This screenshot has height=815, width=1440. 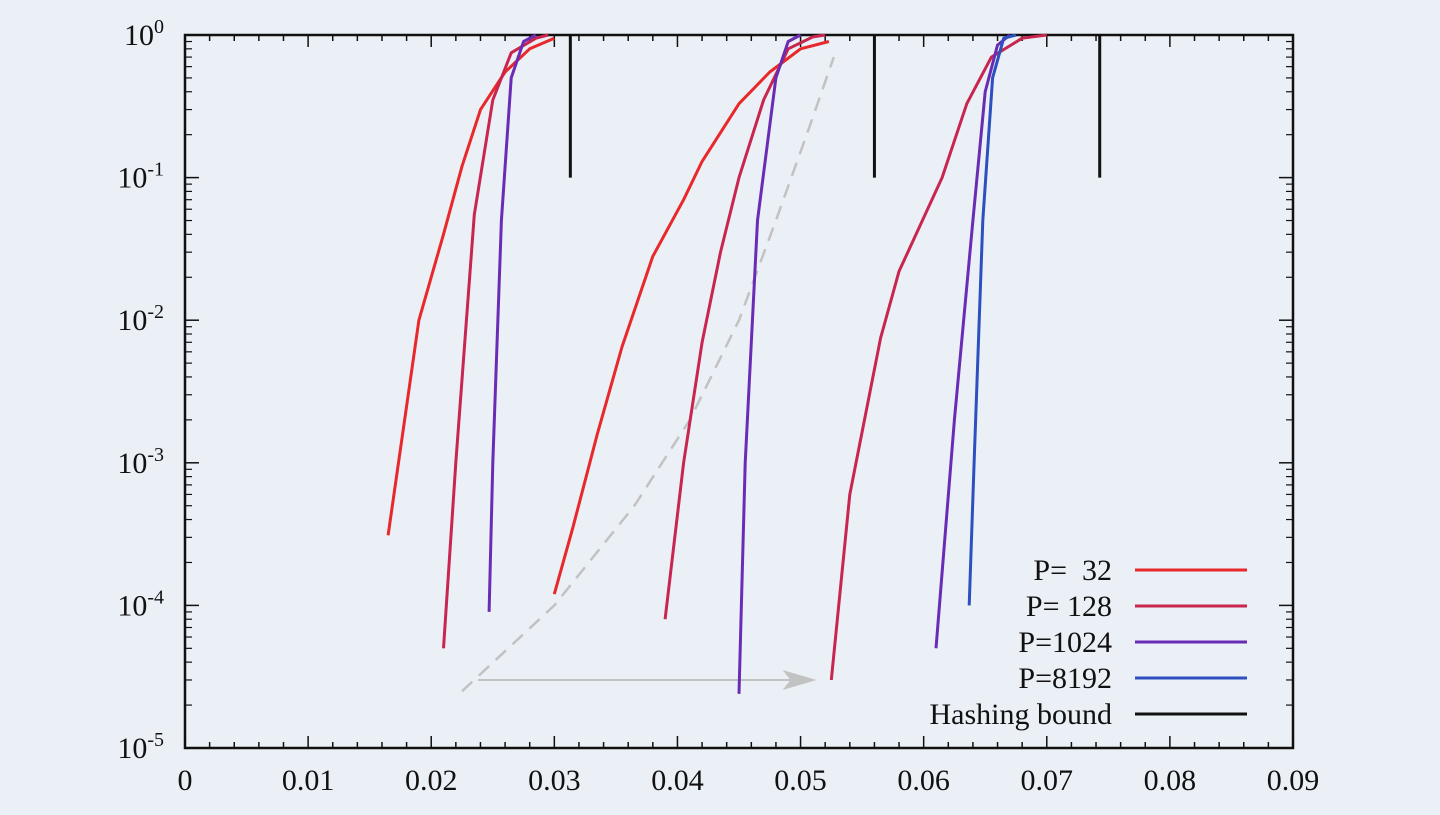 I want to click on x-tick-label: 0, so click(x=185, y=780).